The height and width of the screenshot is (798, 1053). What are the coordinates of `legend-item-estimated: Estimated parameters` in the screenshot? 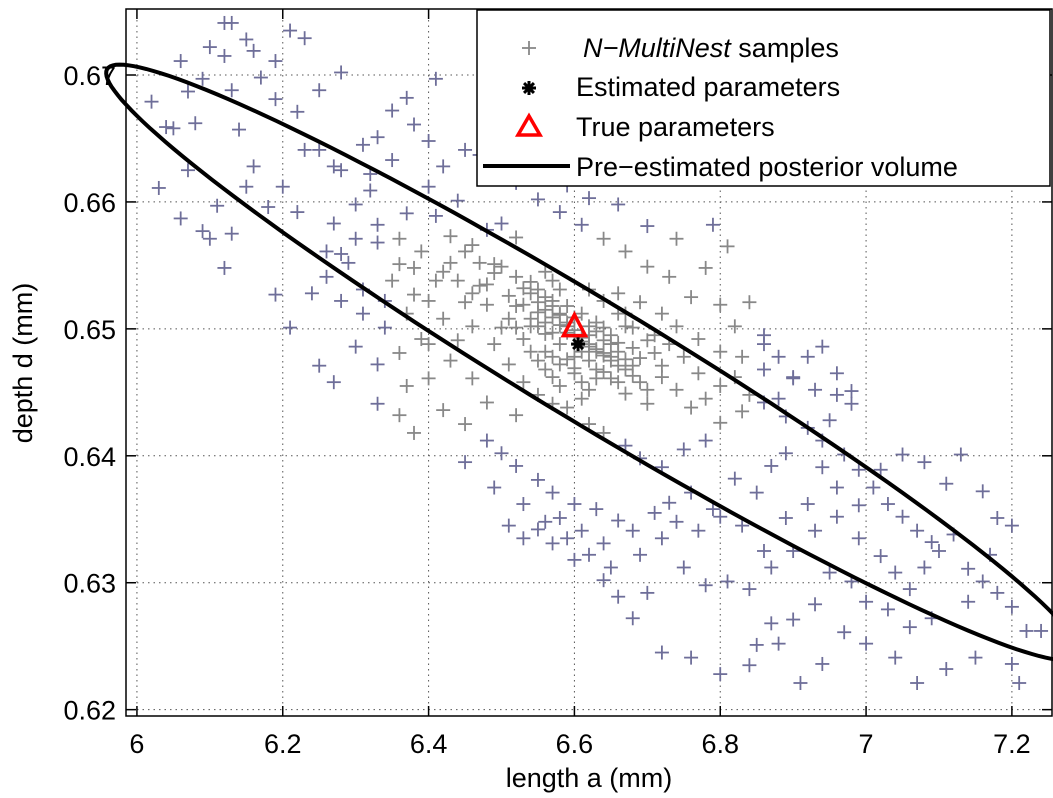 It's located at (681, 87).